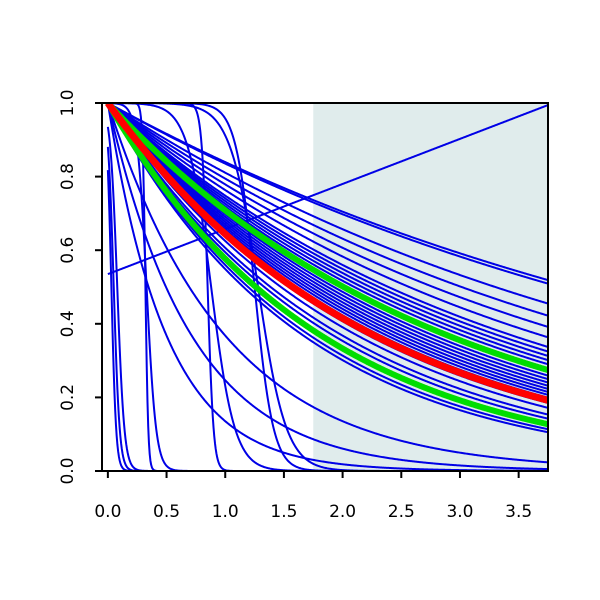  What do you see at coordinates (68, 323) in the screenshot?
I see `y-tick-label: 0.4` at bounding box center [68, 323].